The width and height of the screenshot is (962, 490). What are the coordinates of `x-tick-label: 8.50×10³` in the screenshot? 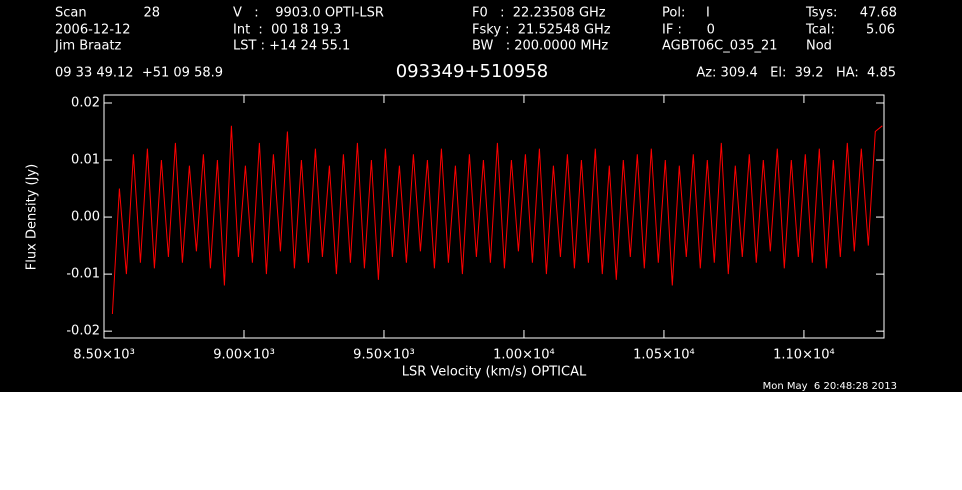 It's located at (104, 355).